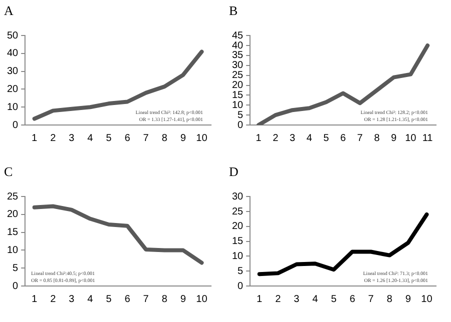 Image resolution: width=451 pixels, height=322 pixels. What do you see at coordinates (233, 10) in the screenshot?
I see `chart-title: B` at bounding box center [233, 10].